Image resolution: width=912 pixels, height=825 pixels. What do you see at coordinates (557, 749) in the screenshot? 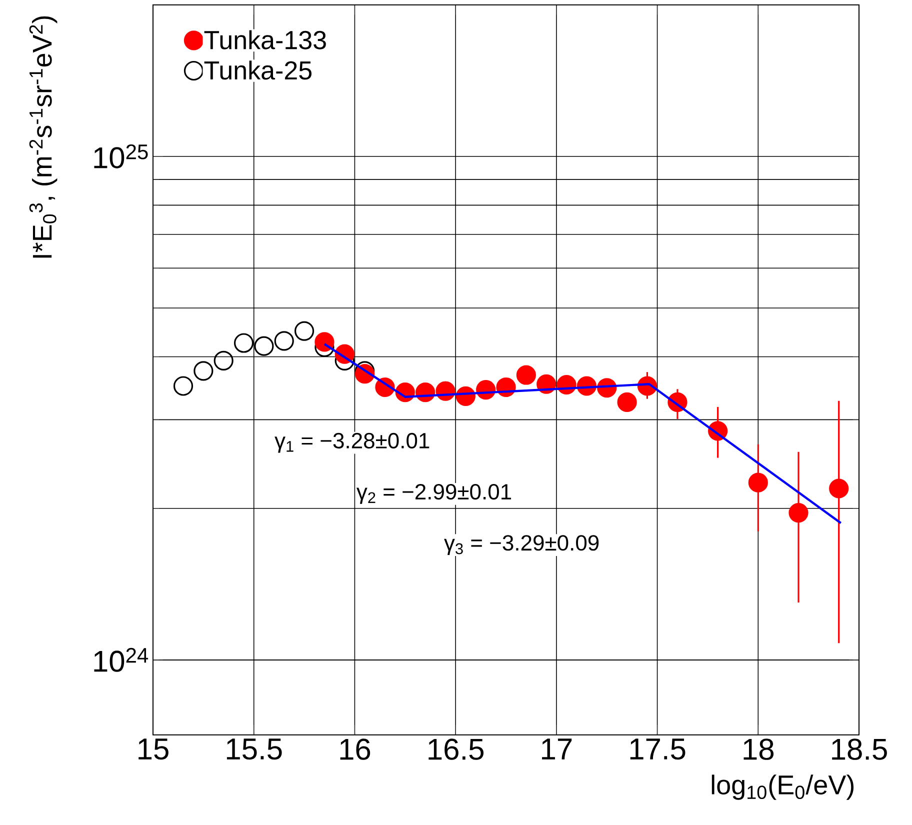
I see `x-tick-label: 17` at bounding box center [557, 749].